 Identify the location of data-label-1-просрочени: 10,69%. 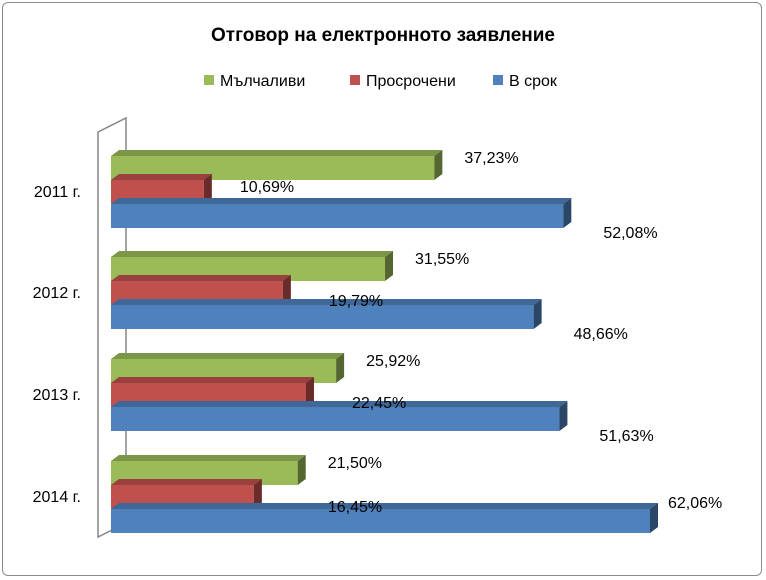
(267, 187).